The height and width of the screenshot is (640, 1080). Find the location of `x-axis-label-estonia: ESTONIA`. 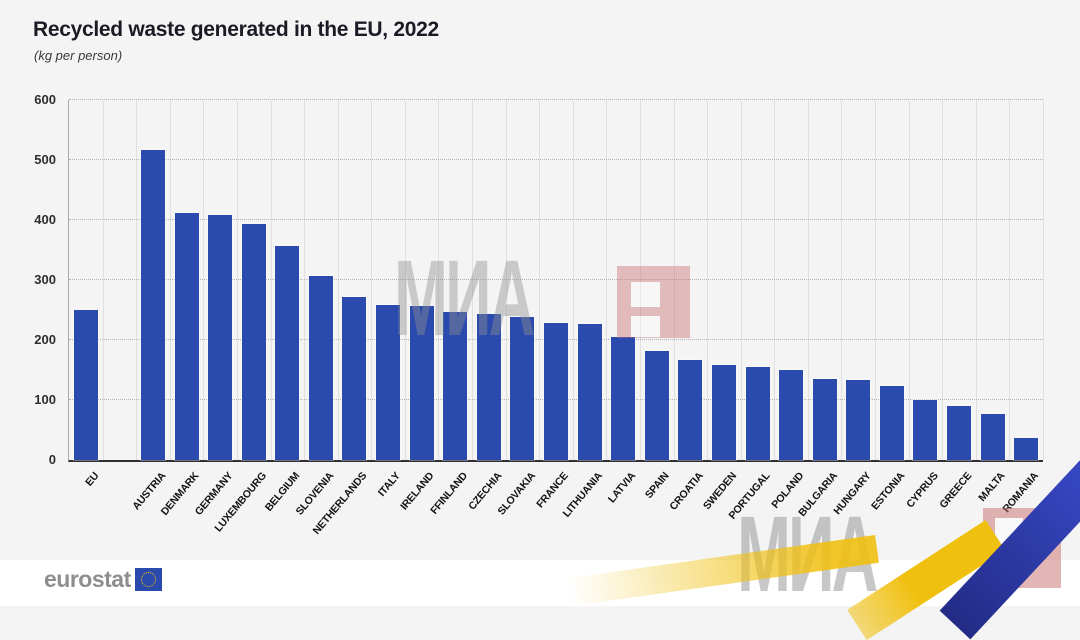

x-axis-label-estonia: ESTONIA is located at coordinates (888, 491).